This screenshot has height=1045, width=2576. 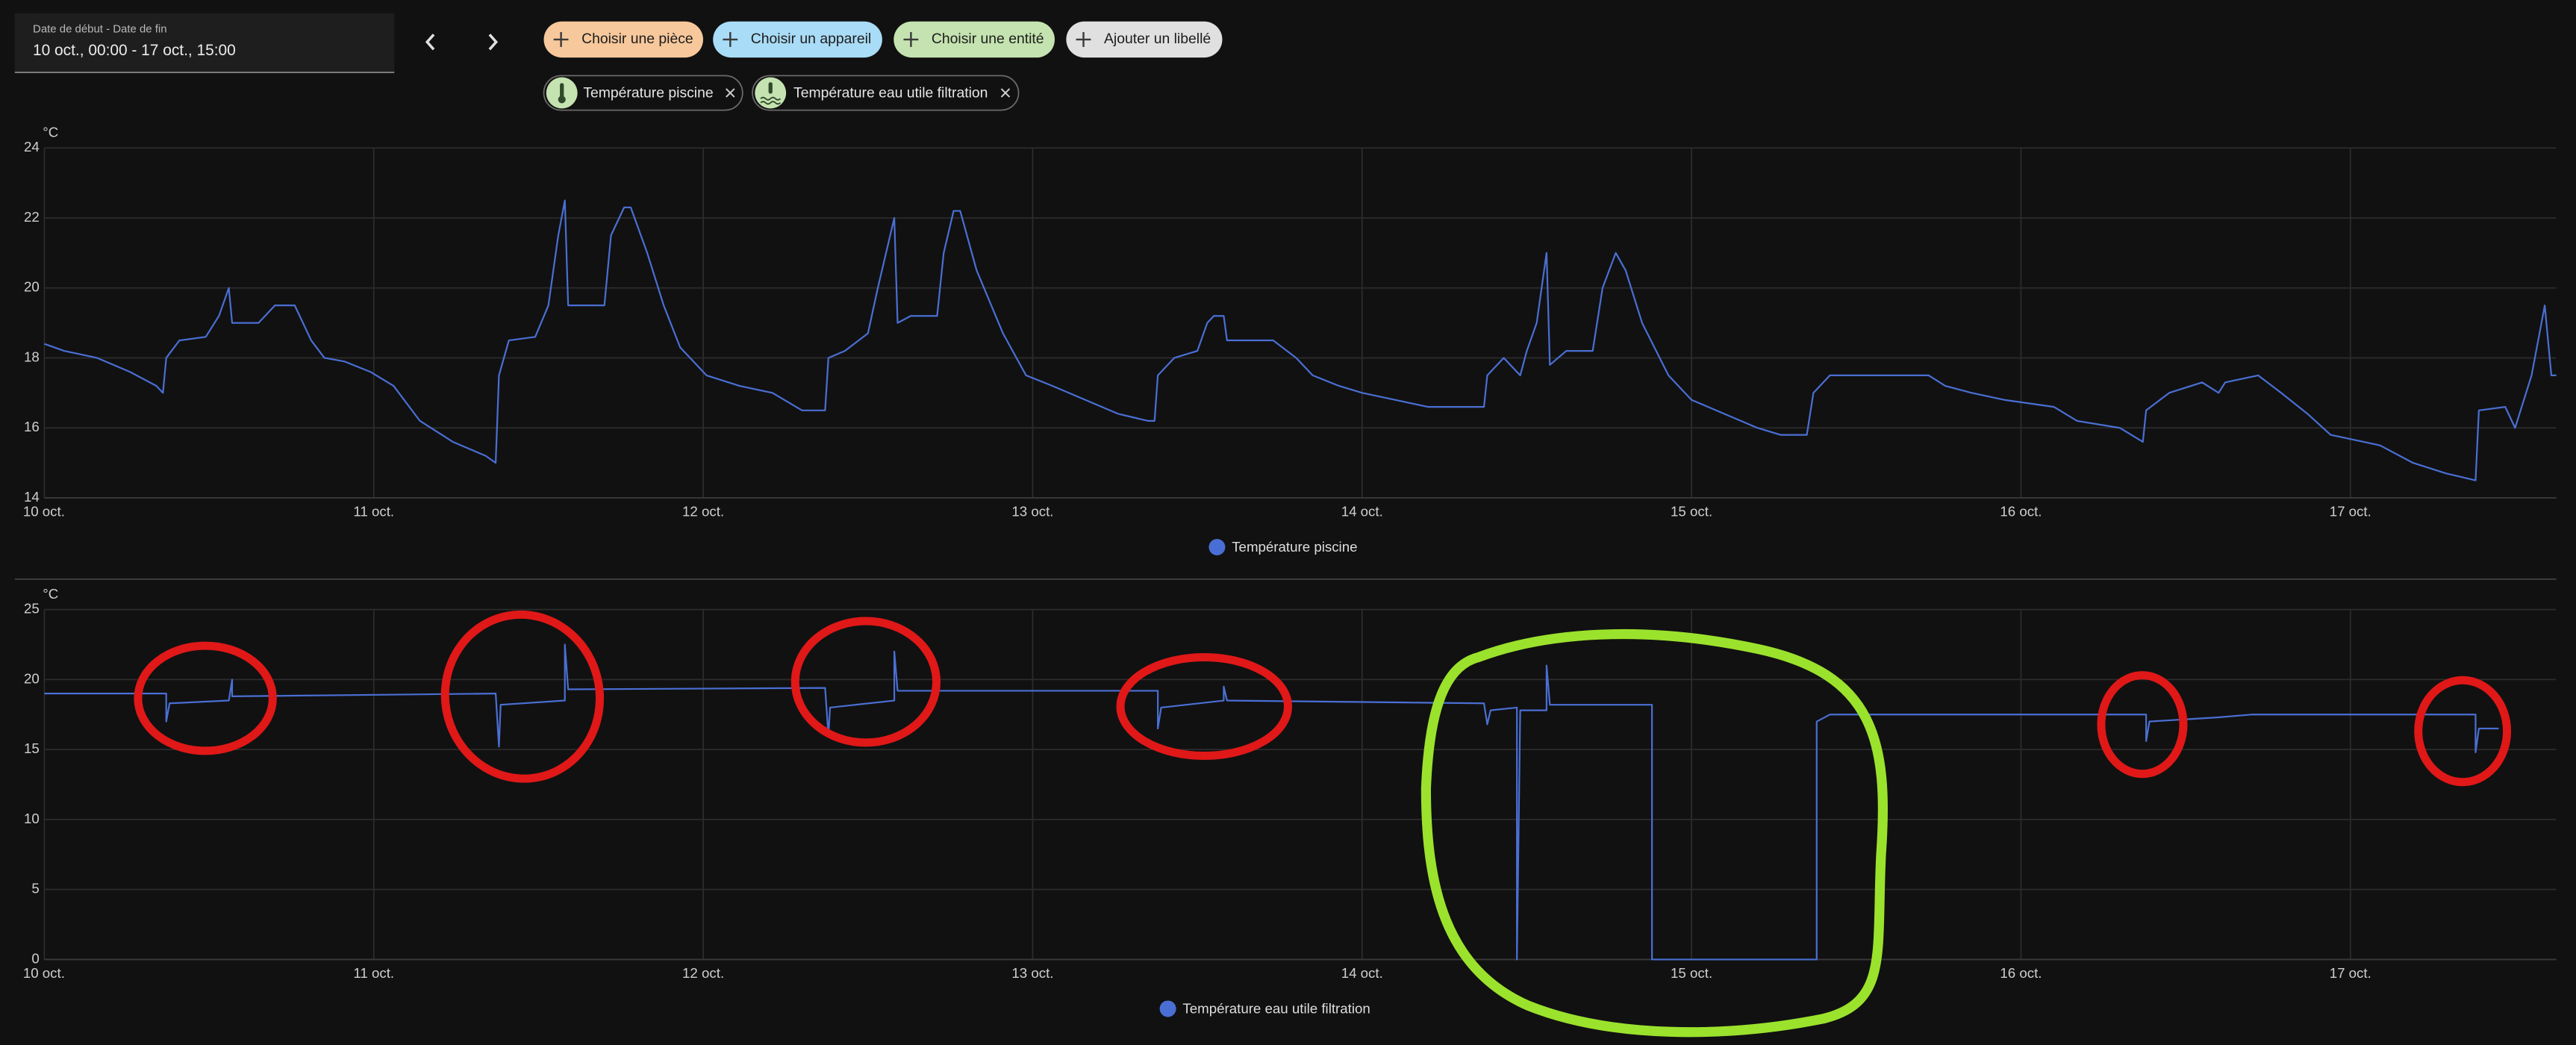 What do you see at coordinates (35, 958) in the screenshot?
I see `y-tick-label: 0` at bounding box center [35, 958].